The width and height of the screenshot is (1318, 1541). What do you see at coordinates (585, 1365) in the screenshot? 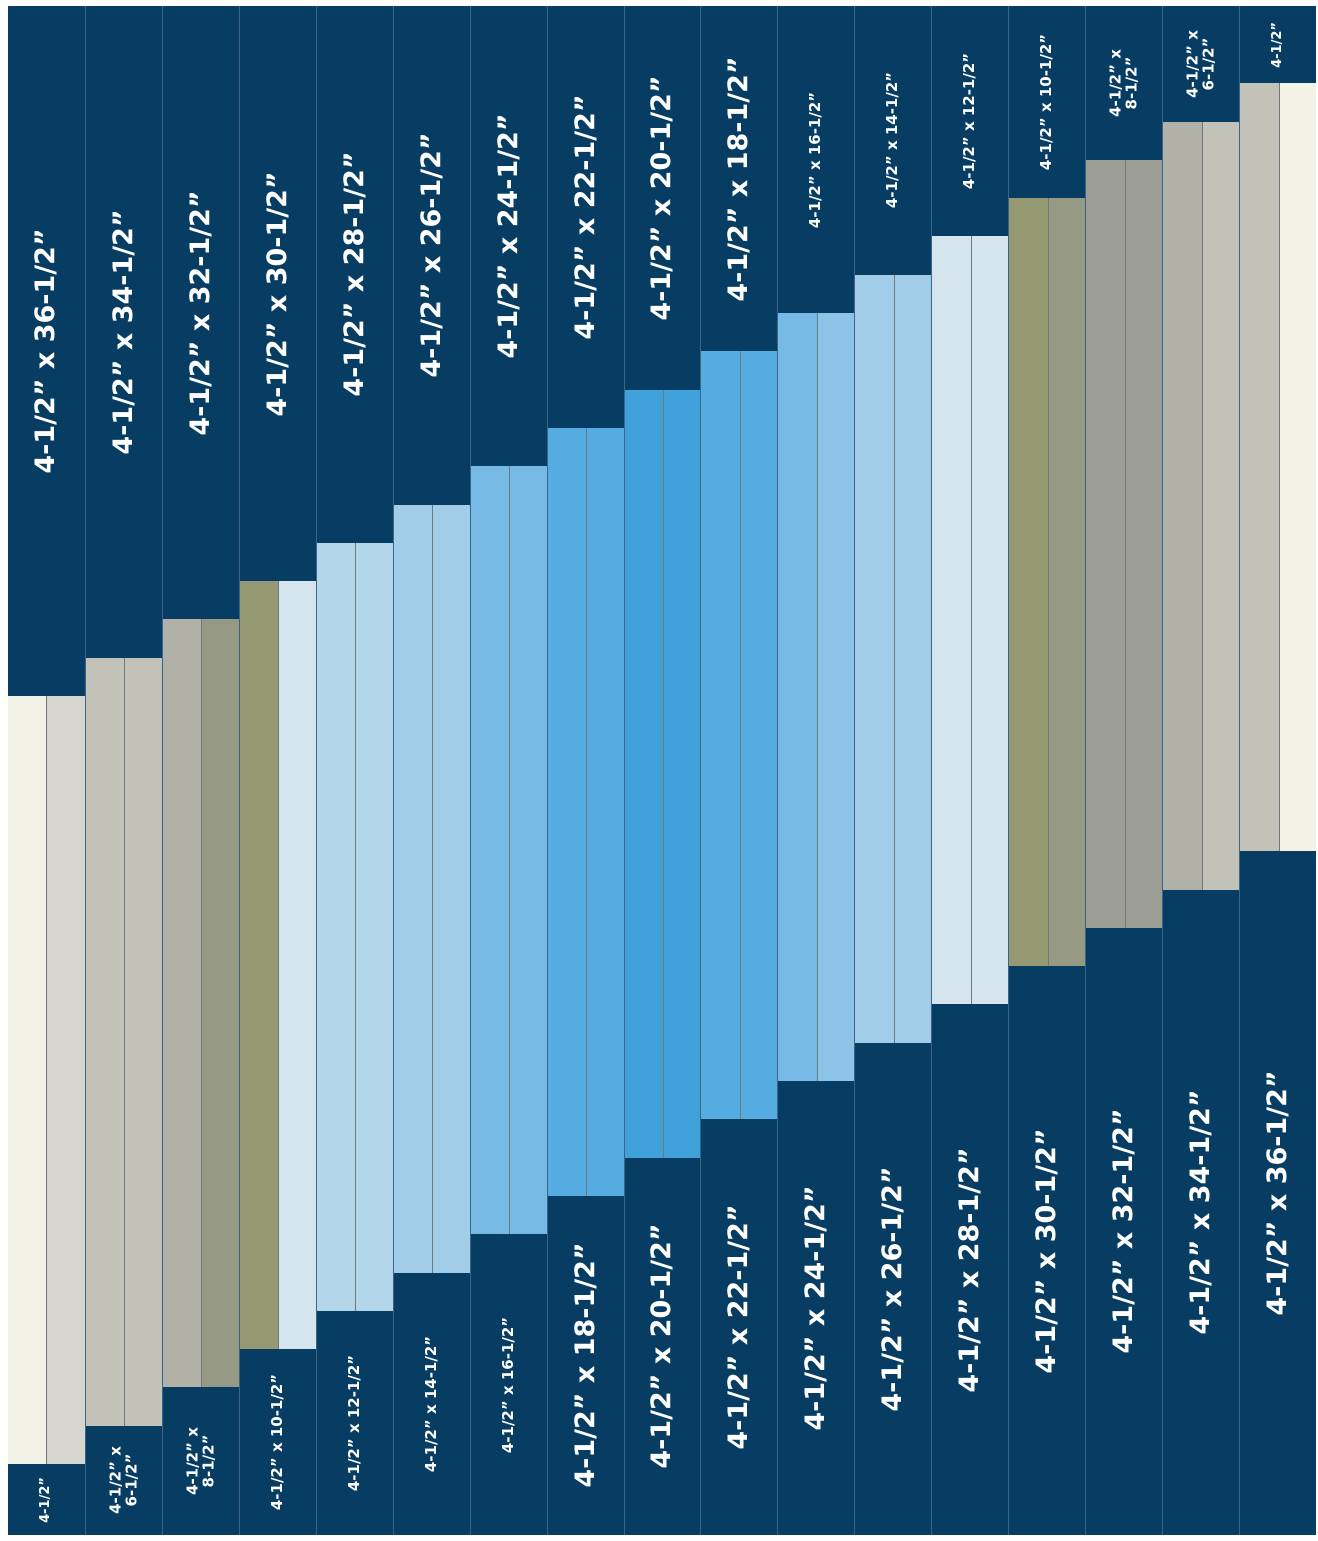
I see `bottom-strip-label: 4-1/2” x 18-1/2”` at bounding box center [585, 1365].